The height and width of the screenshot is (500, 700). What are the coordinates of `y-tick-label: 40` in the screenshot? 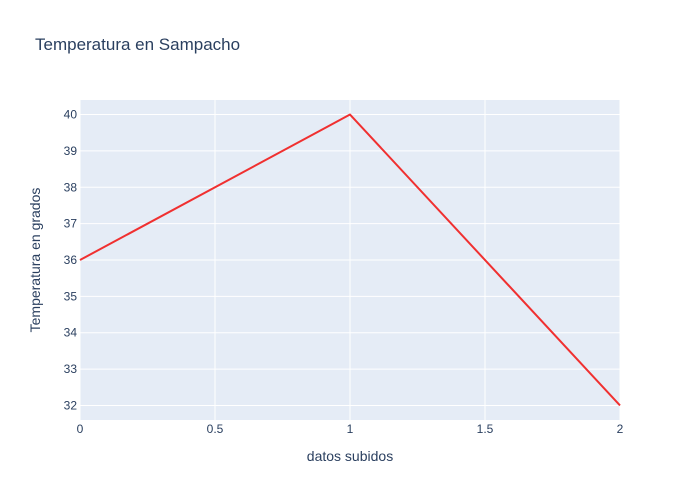 It's located at (71, 115).